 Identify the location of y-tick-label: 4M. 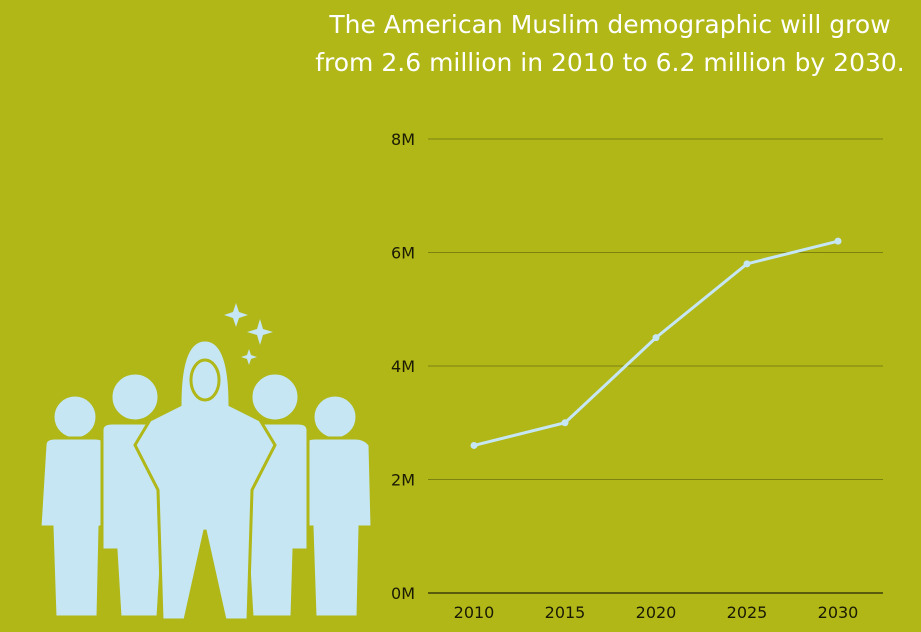
(403, 366).